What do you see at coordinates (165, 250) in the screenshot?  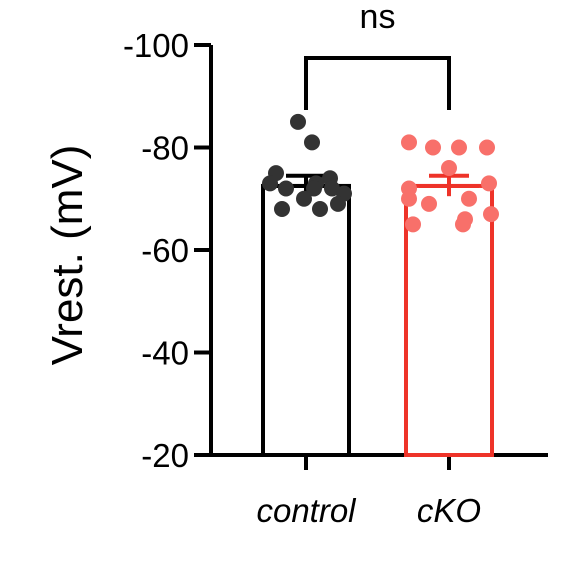 I see `y-tick-label: -60` at bounding box center [165, 250].